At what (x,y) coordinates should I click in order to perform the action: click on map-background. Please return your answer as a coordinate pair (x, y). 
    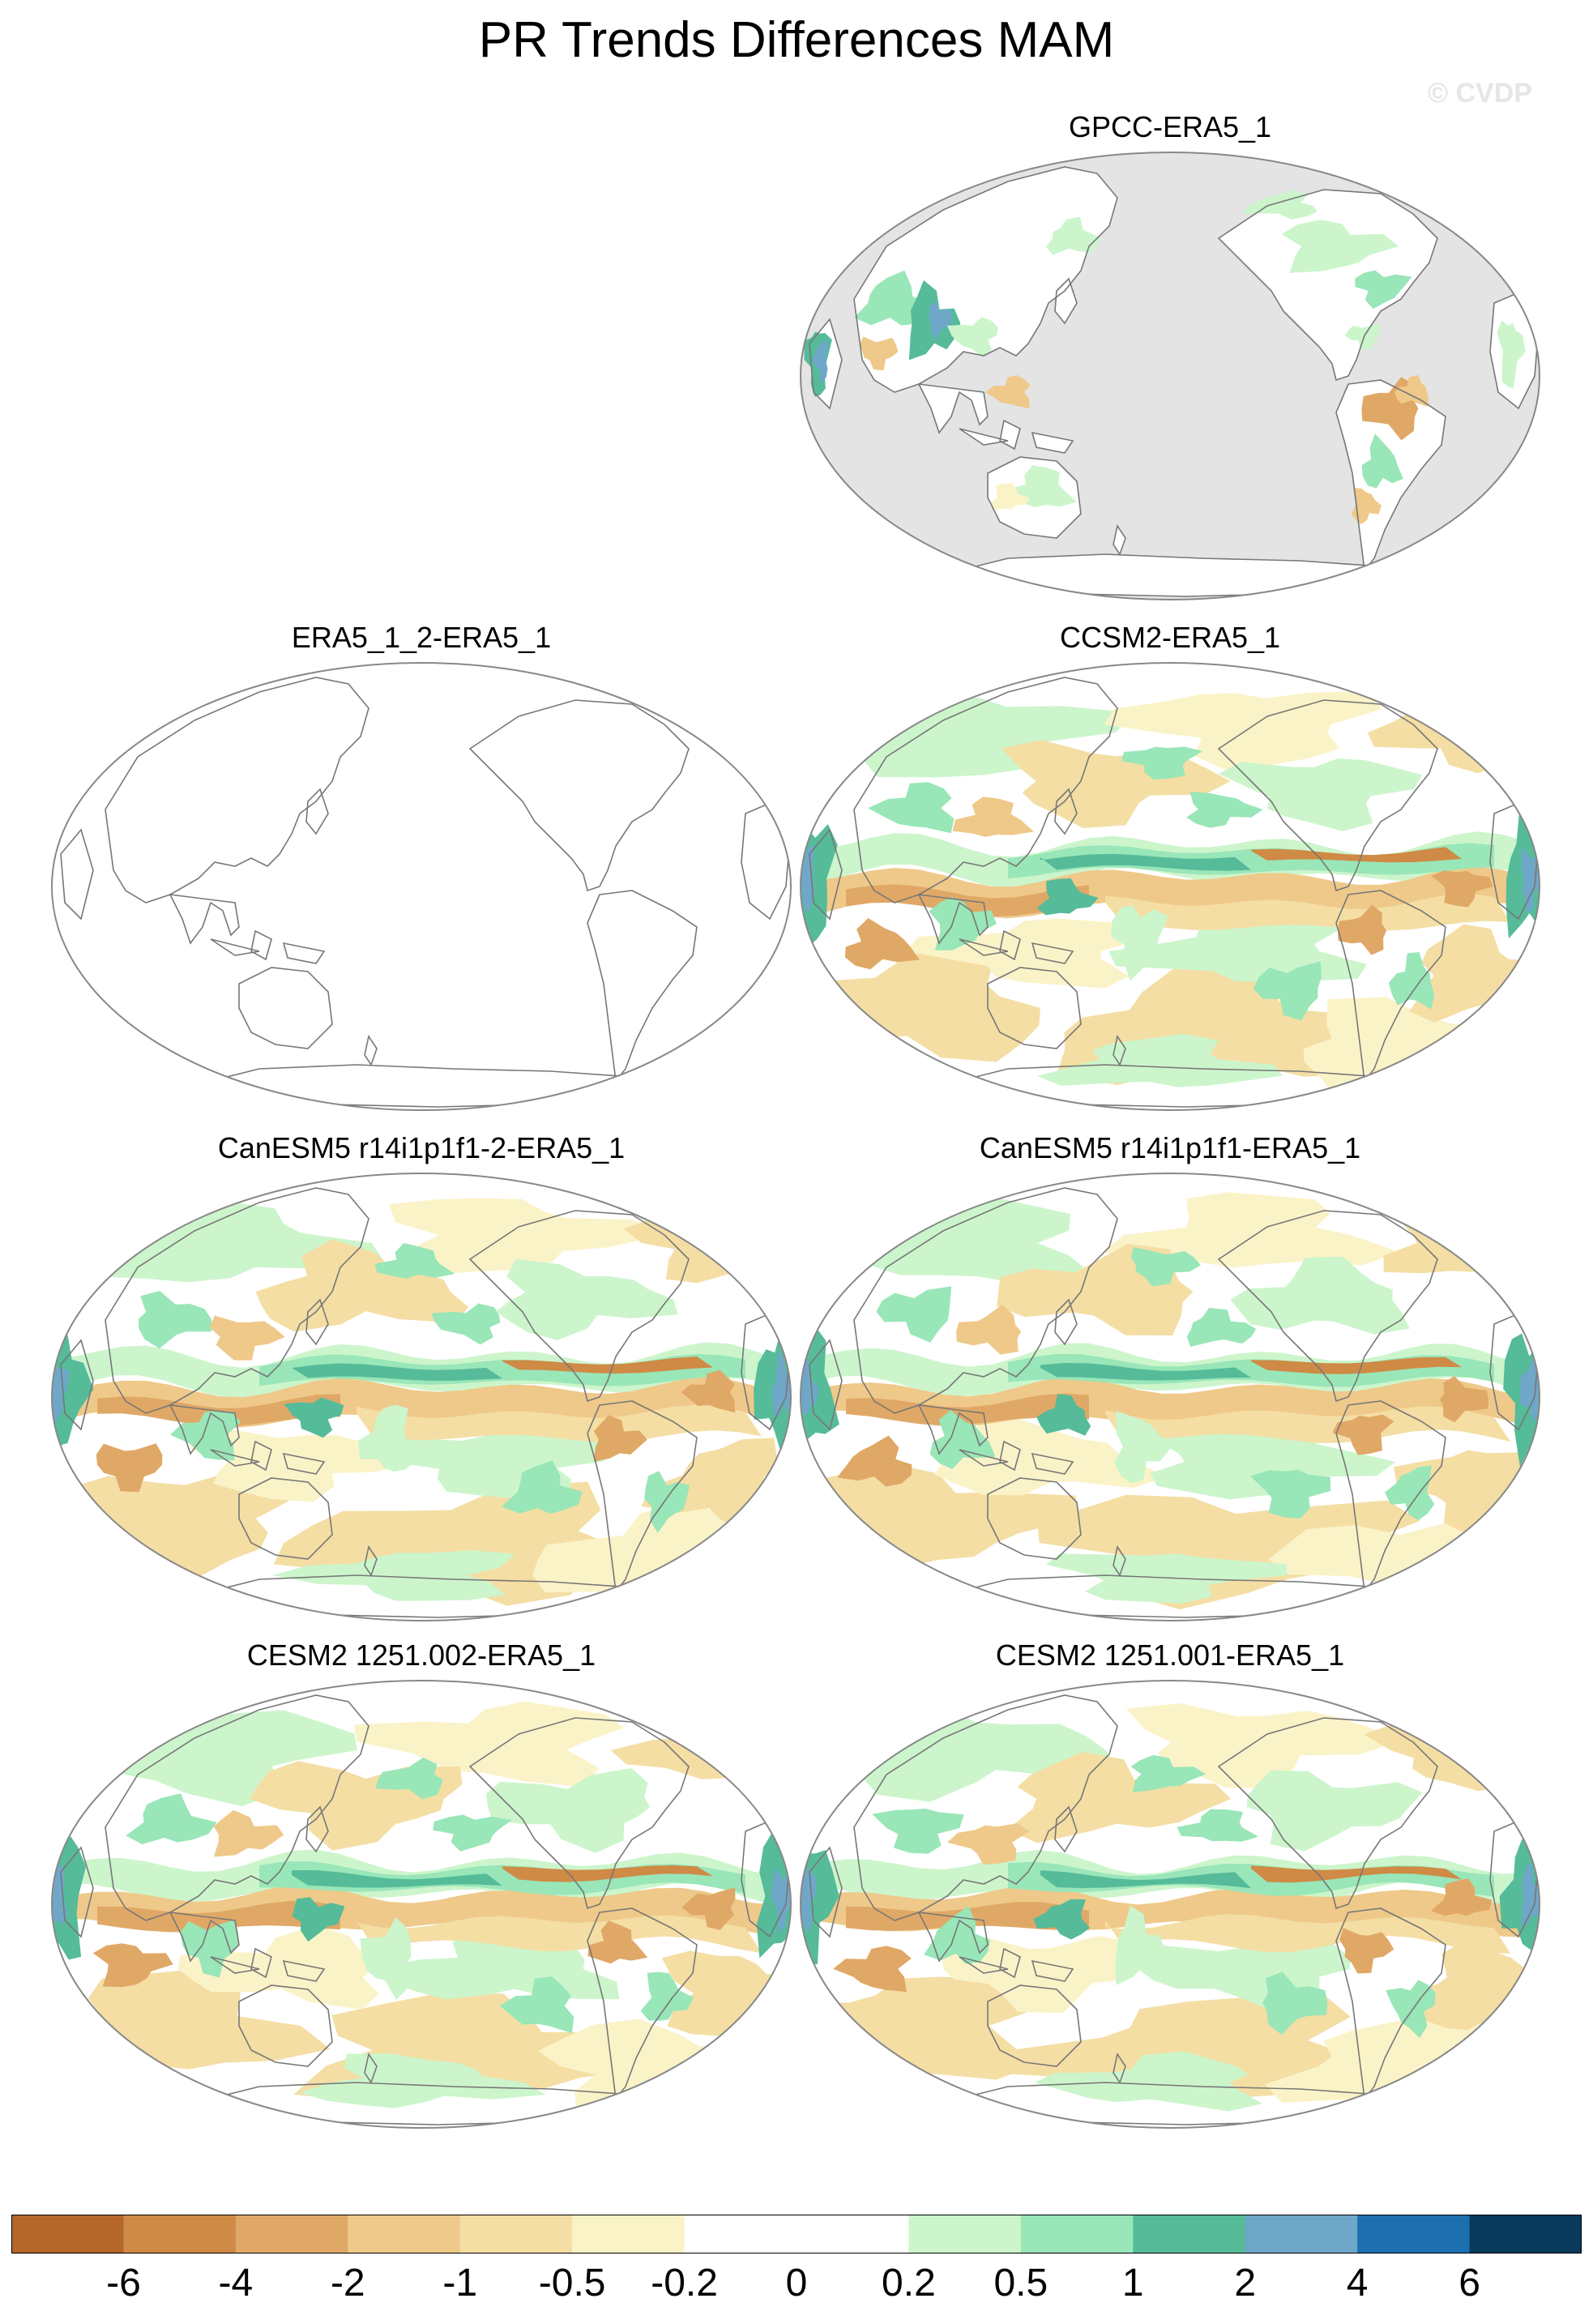
    Looking at the image, I should click on (421, 886).